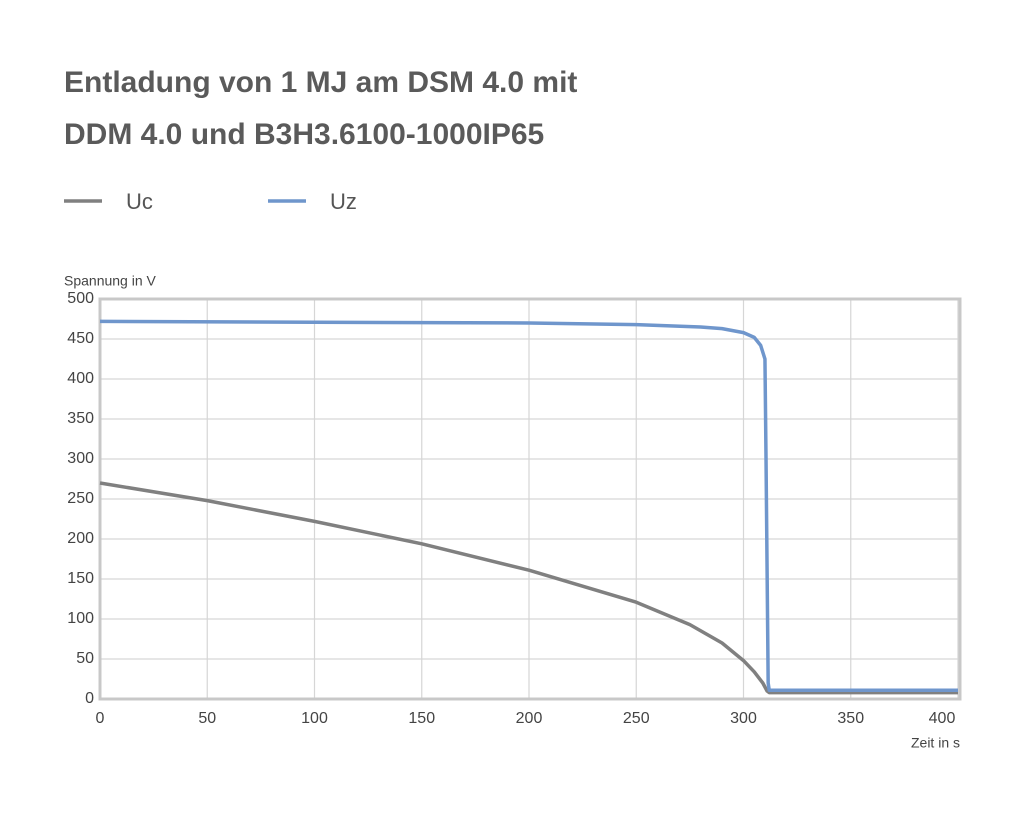 This screenshot has height=819, width=1024. What do you see at coordinates (850, 718) in the screenshot?
I see `x-tick-label: 350` at bounding box center [850, 718].